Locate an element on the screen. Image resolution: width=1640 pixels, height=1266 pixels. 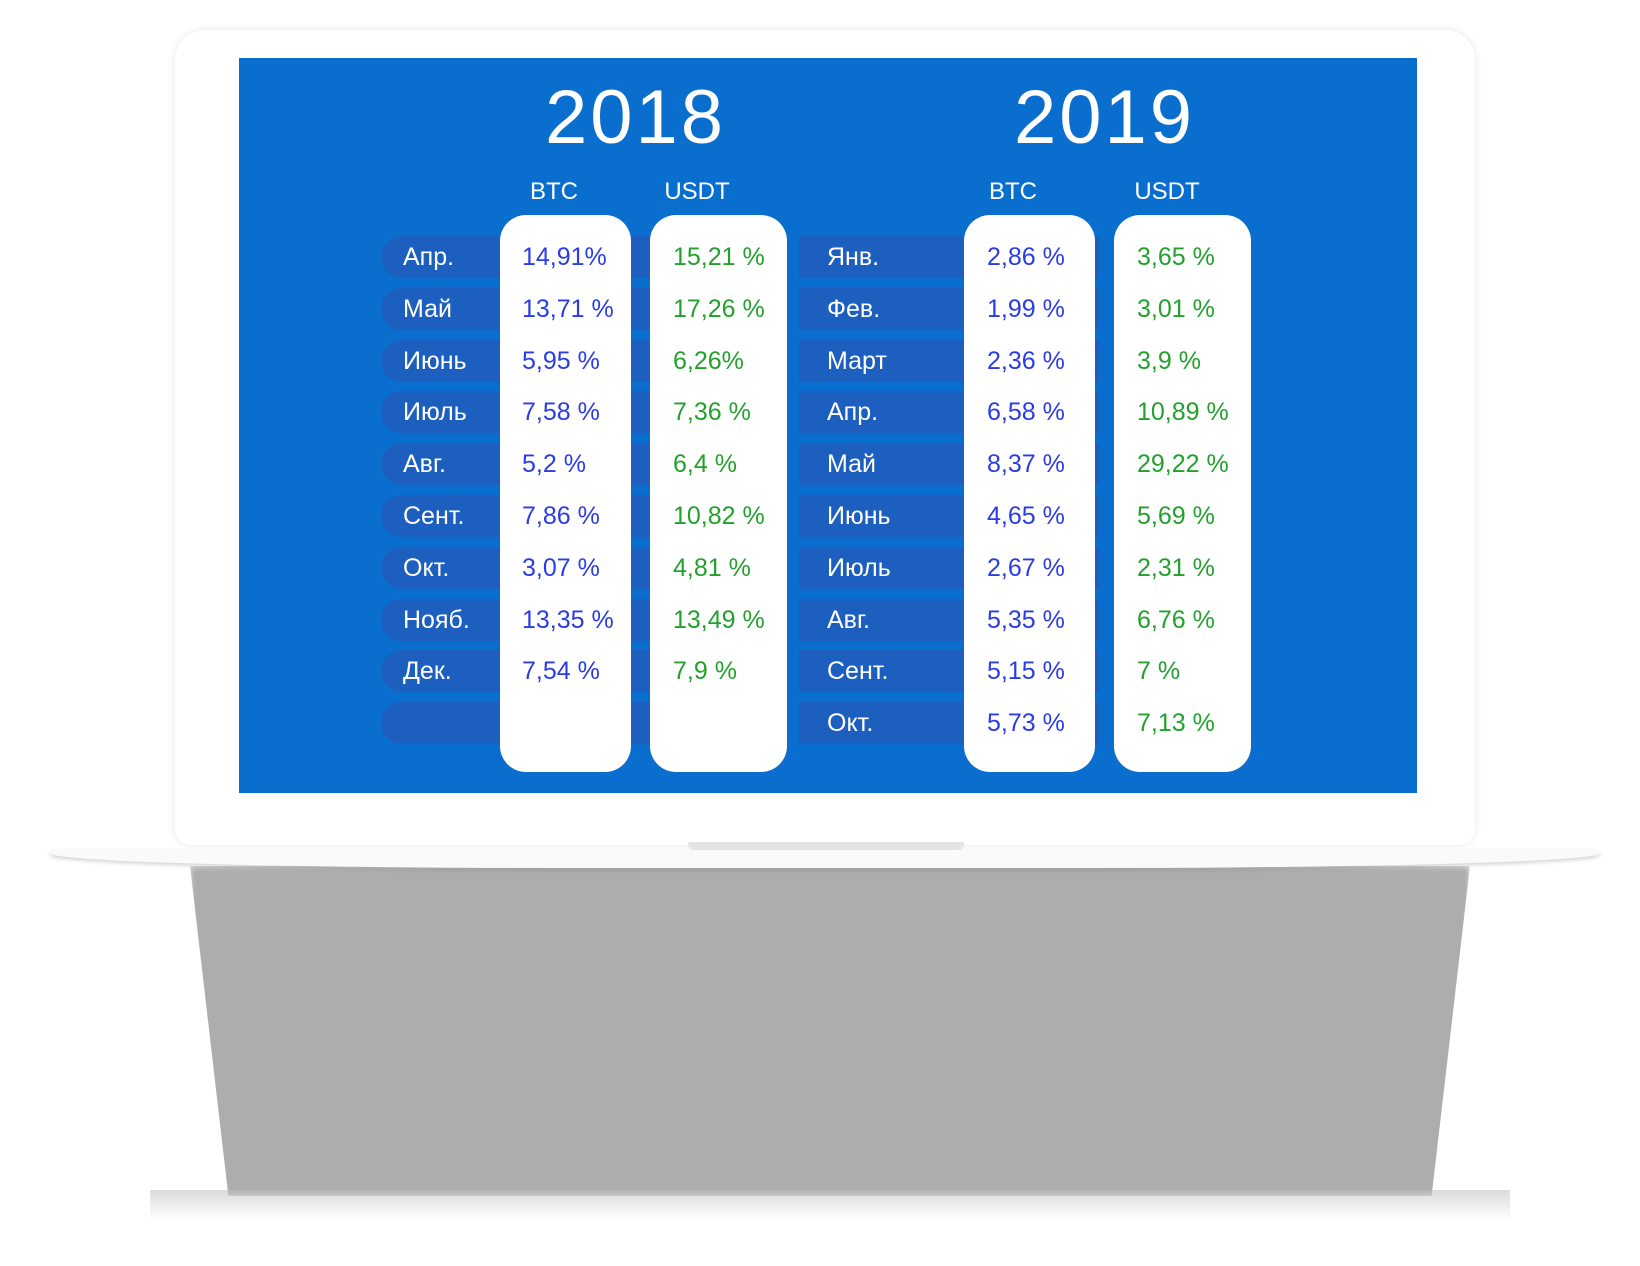
btc-value: 5,2 % is located at coordinates (554, 464).